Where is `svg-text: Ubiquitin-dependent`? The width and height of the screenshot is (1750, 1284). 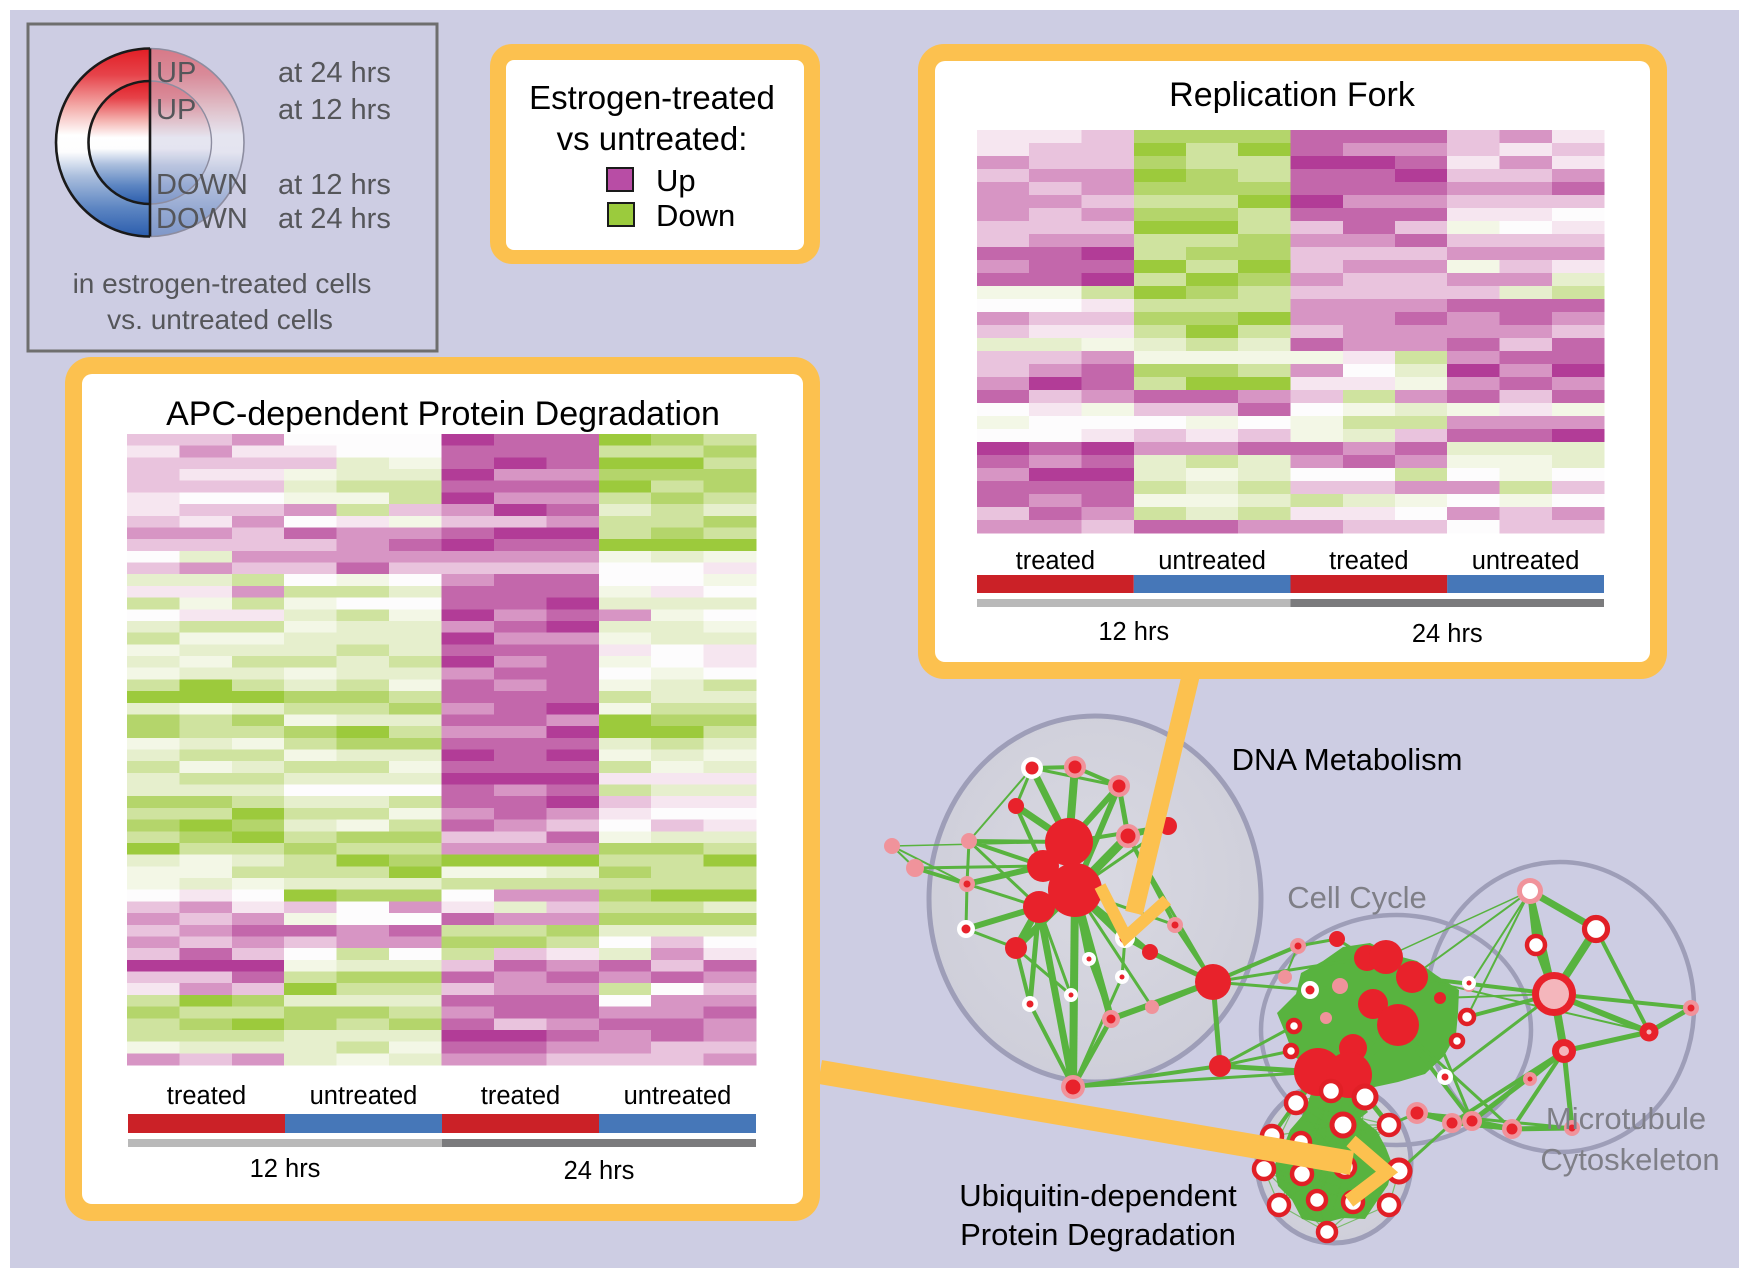 svg-text: Ubiquitin-dependent is located at coordinates (1098, 1195).